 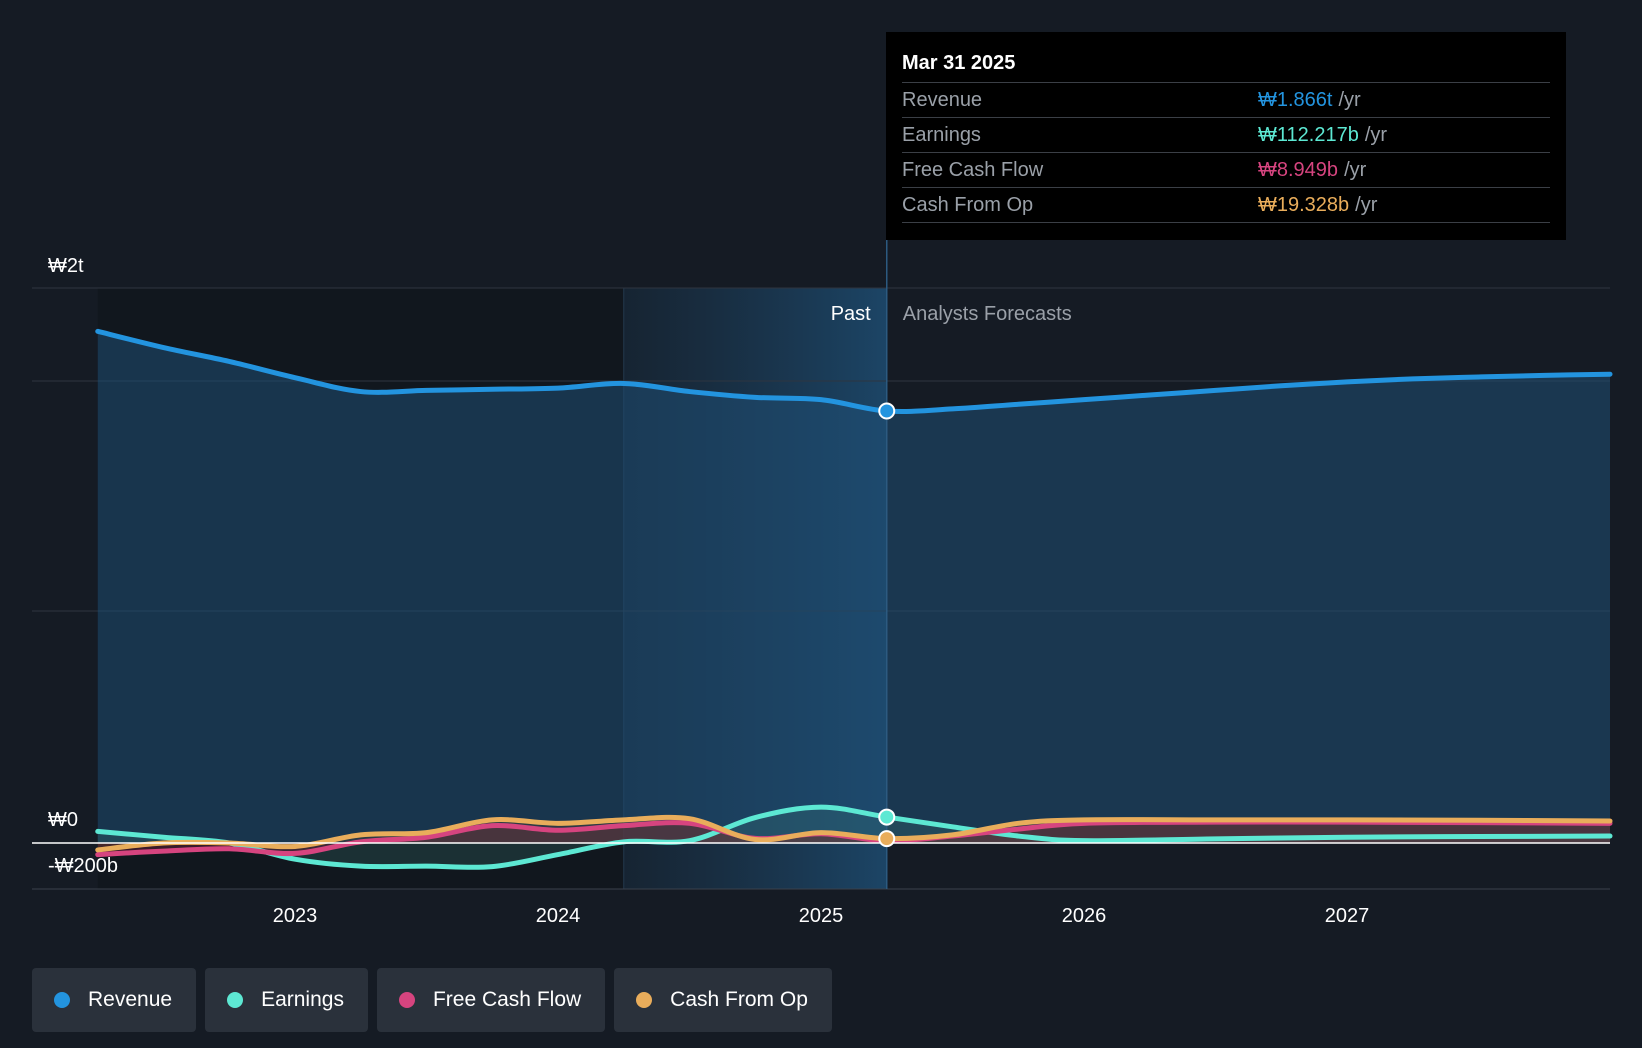 What do you see at coordinates (1295, 100) in the screenshot?
I see `tooltip-row-value: ₩1.866t` at bounding box center [1295, 100].